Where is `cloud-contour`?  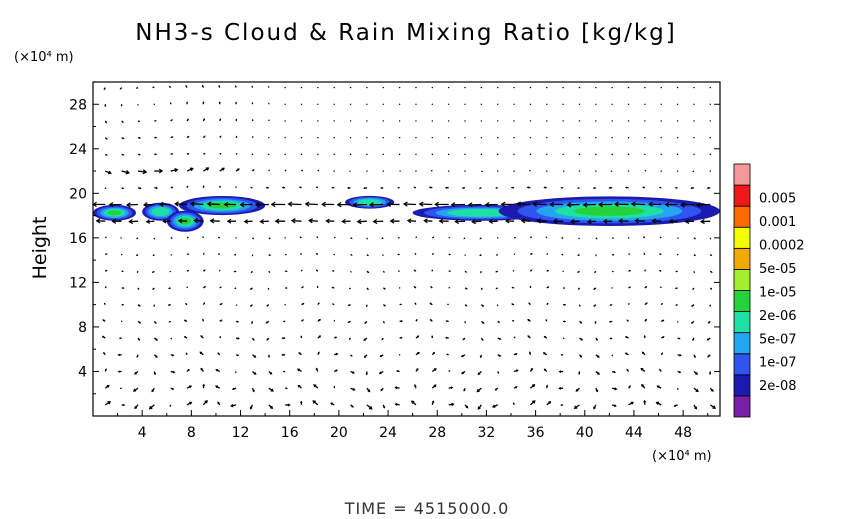
cloud-contour is located at coordinates (369, 202).